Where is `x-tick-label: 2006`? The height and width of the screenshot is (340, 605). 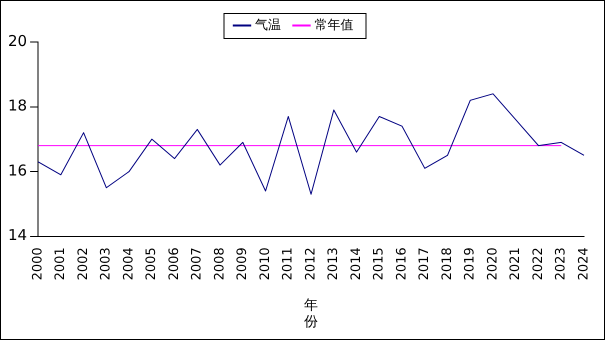 x-tick-label: 2006 is located at coordinates (174, 263).